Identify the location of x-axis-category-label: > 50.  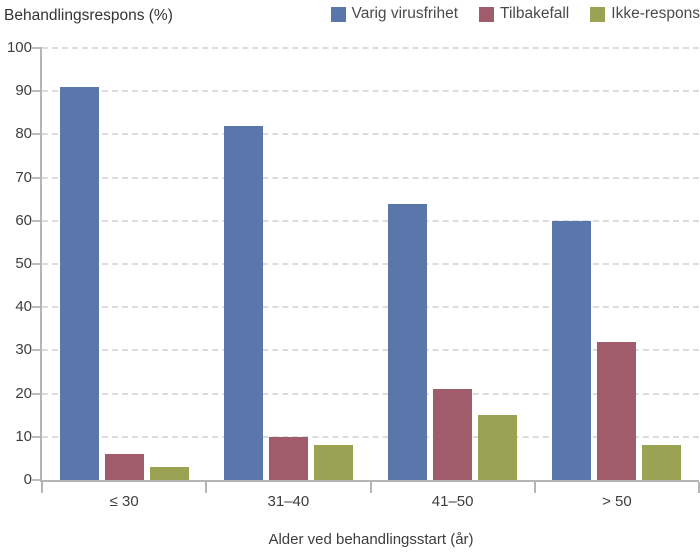
(617, 501).